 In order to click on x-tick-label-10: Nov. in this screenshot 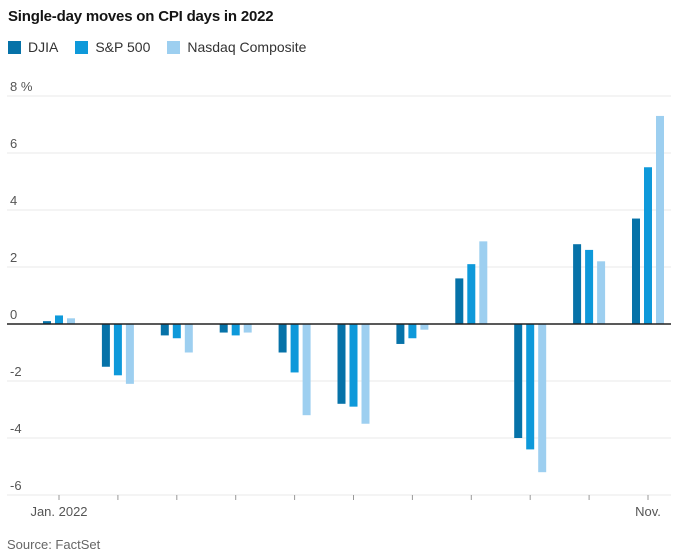, I will do `click(648, 511)`.